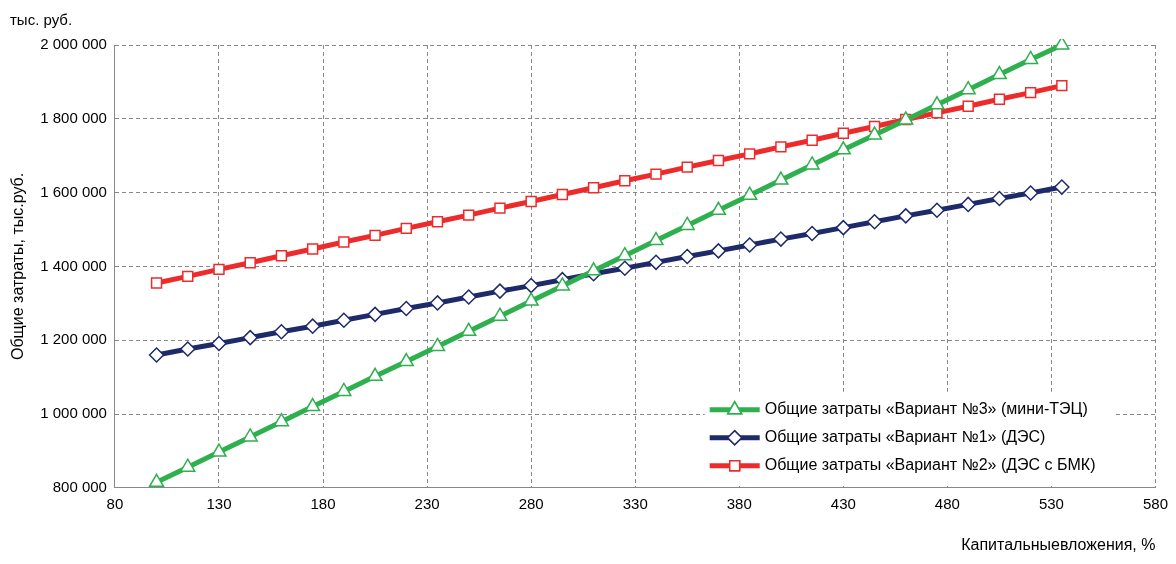 The width and height of the screenshot is (1176, 564). I want to click on x-tick-label: 80, so click(115, 503).